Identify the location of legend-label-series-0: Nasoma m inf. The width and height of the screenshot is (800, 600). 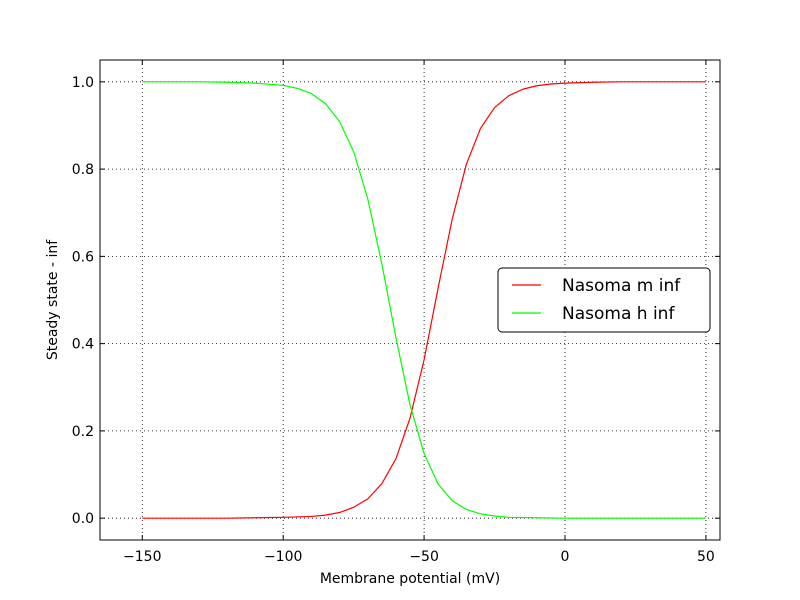
(621, 286).